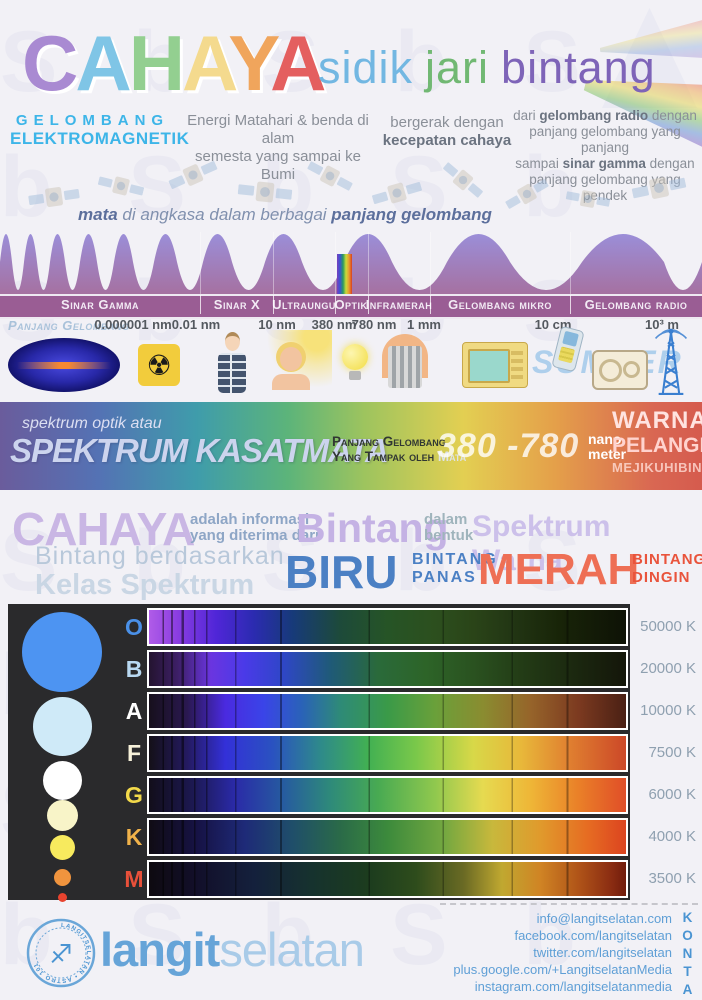 This screenshot has width=702, height=1000. I want to click on visible-band-title: SPEKTRUM KASATMATA, so click(199, 450).